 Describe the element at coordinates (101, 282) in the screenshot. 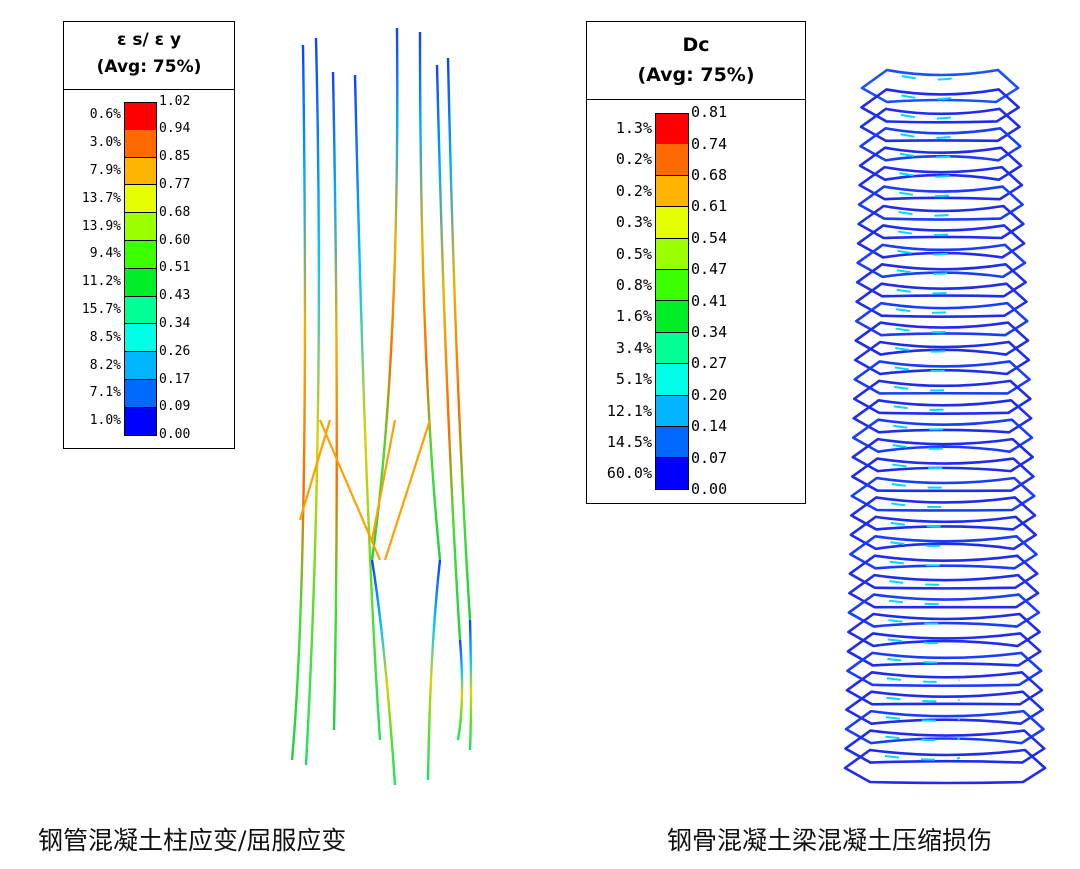

I see `legend-percent: 11.2%` at that location.